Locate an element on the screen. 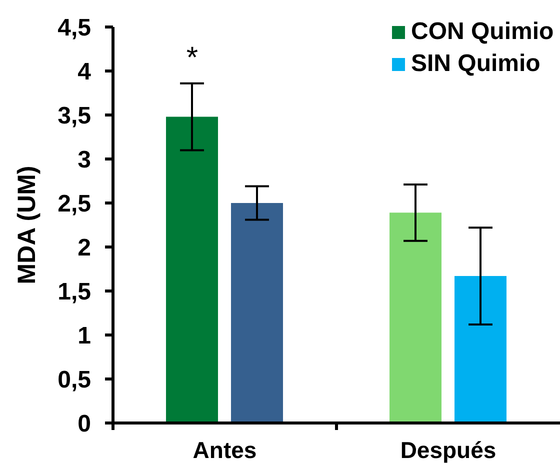 The image size is (560, 468). x-tick-label: Antes is located at coordinates (224, 450).